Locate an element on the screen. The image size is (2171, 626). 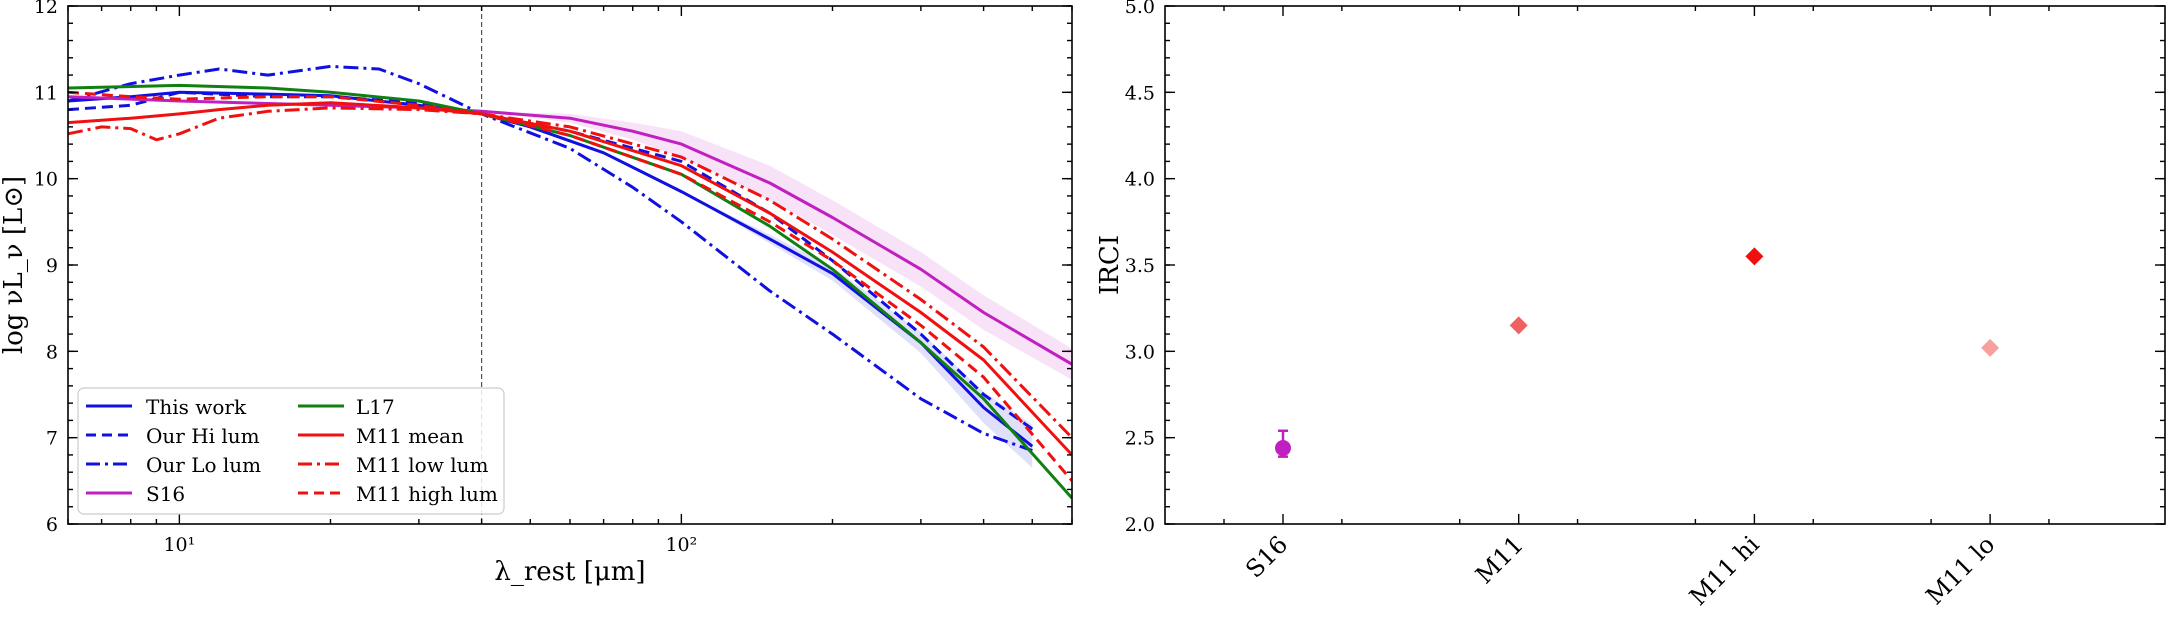
legend-label-s16: S16 is located at coordinates (165, 494).